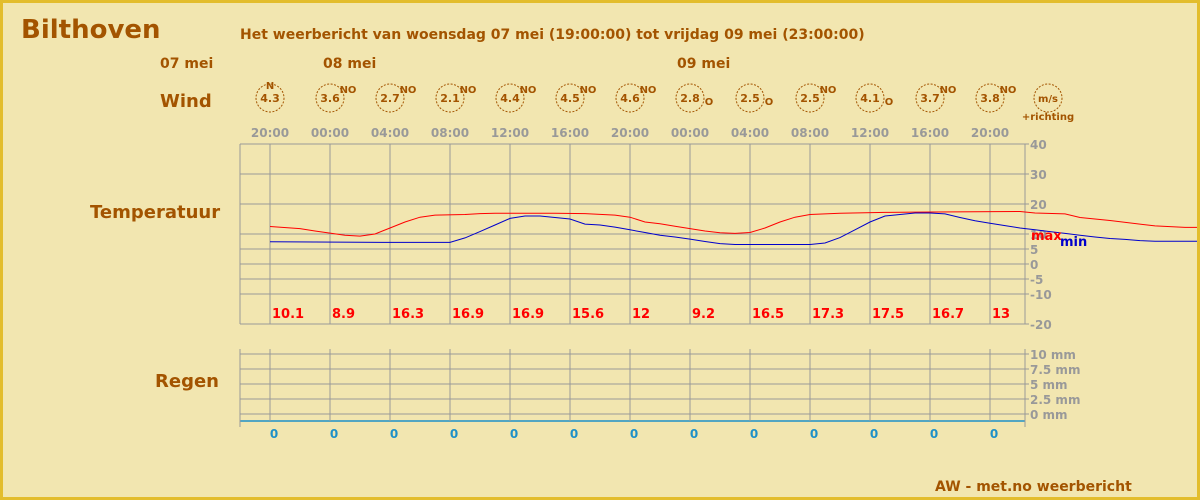  Describe the element at coordinates (588, 314) in the screenshot. I see `max-temp-label: 15.6` at that location.